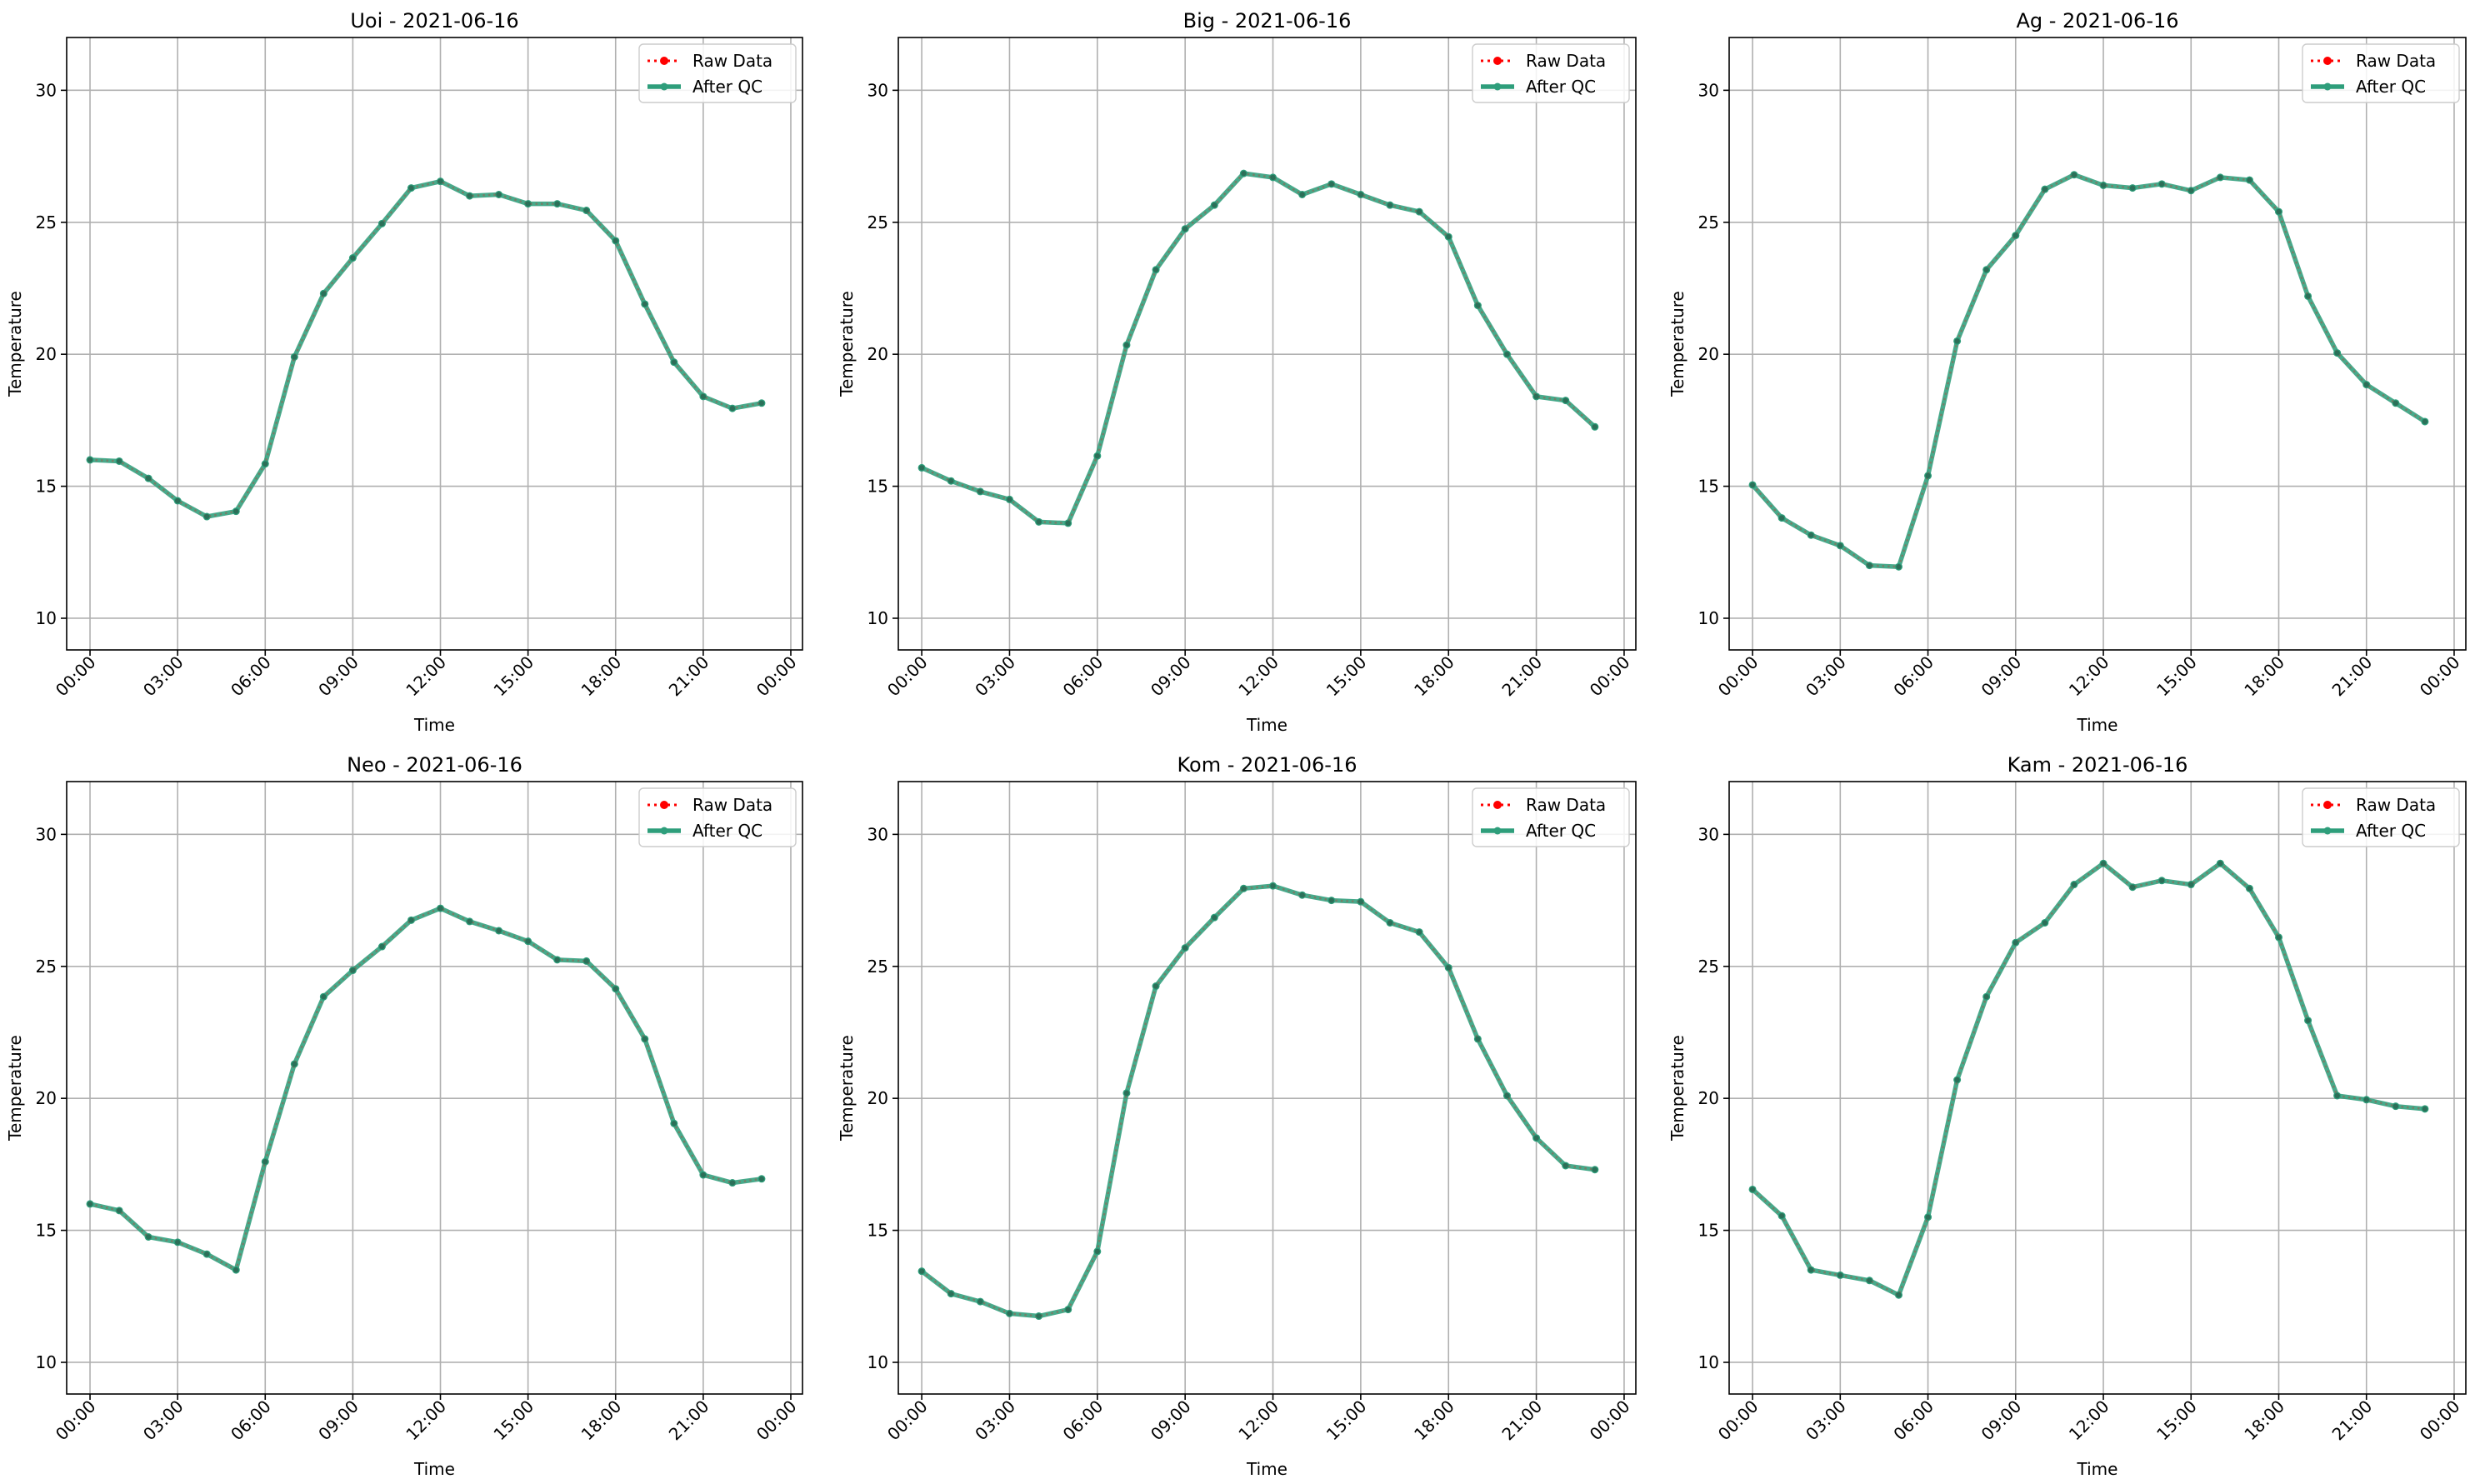  What do you see at coordinates (1258, 348) in the screenshot?
I see `series-raw-data-line` at bounding box center [1258, 348].